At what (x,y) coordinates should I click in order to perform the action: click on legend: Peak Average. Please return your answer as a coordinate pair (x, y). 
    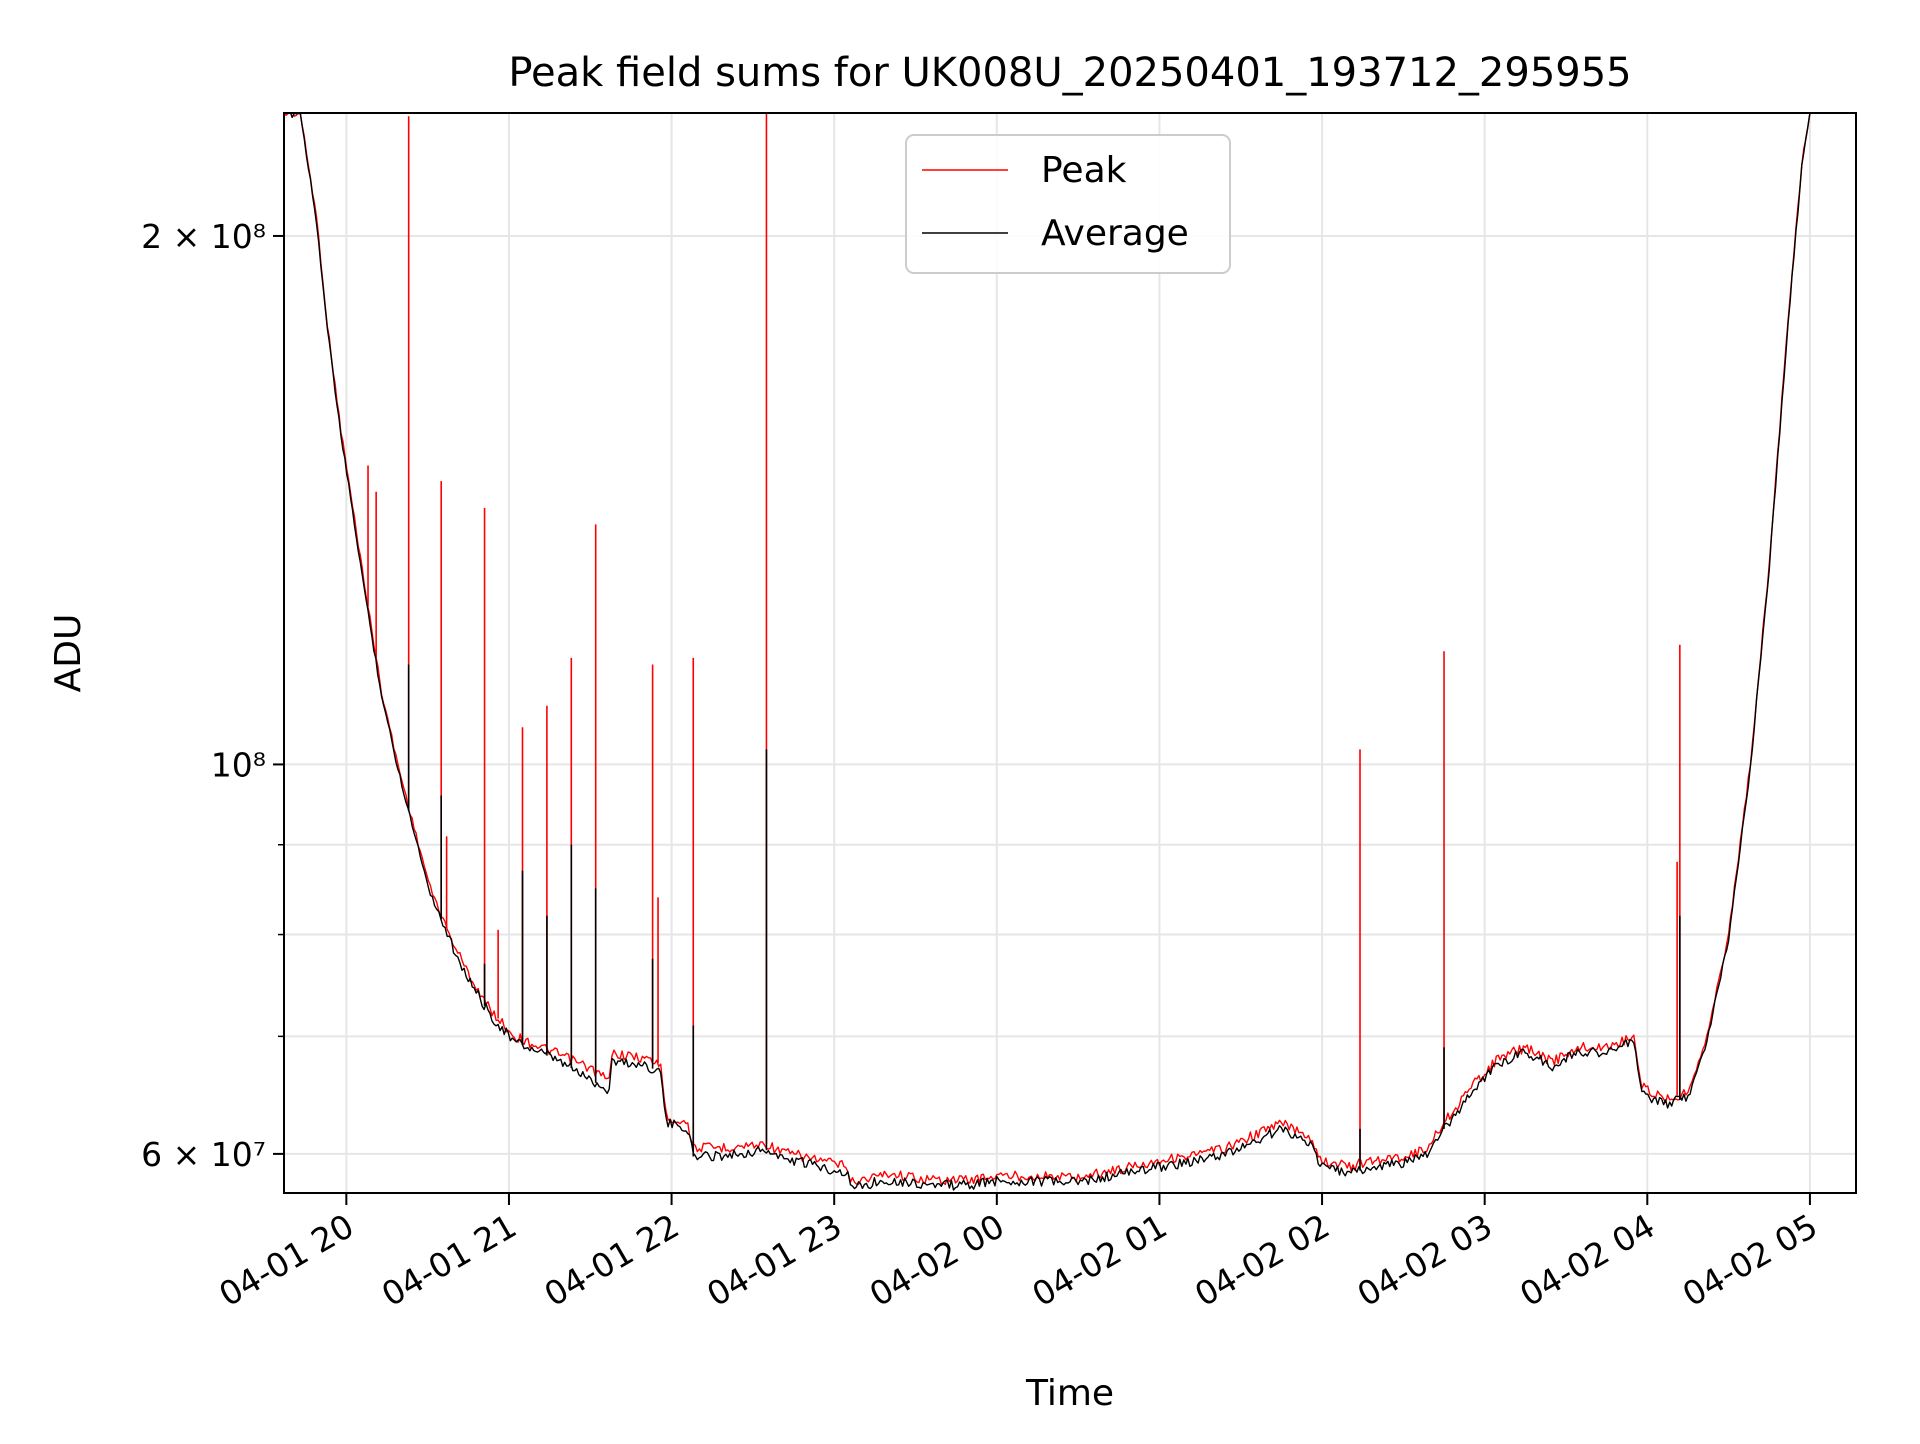
    Looking at the image, I should click on (1068, 204).